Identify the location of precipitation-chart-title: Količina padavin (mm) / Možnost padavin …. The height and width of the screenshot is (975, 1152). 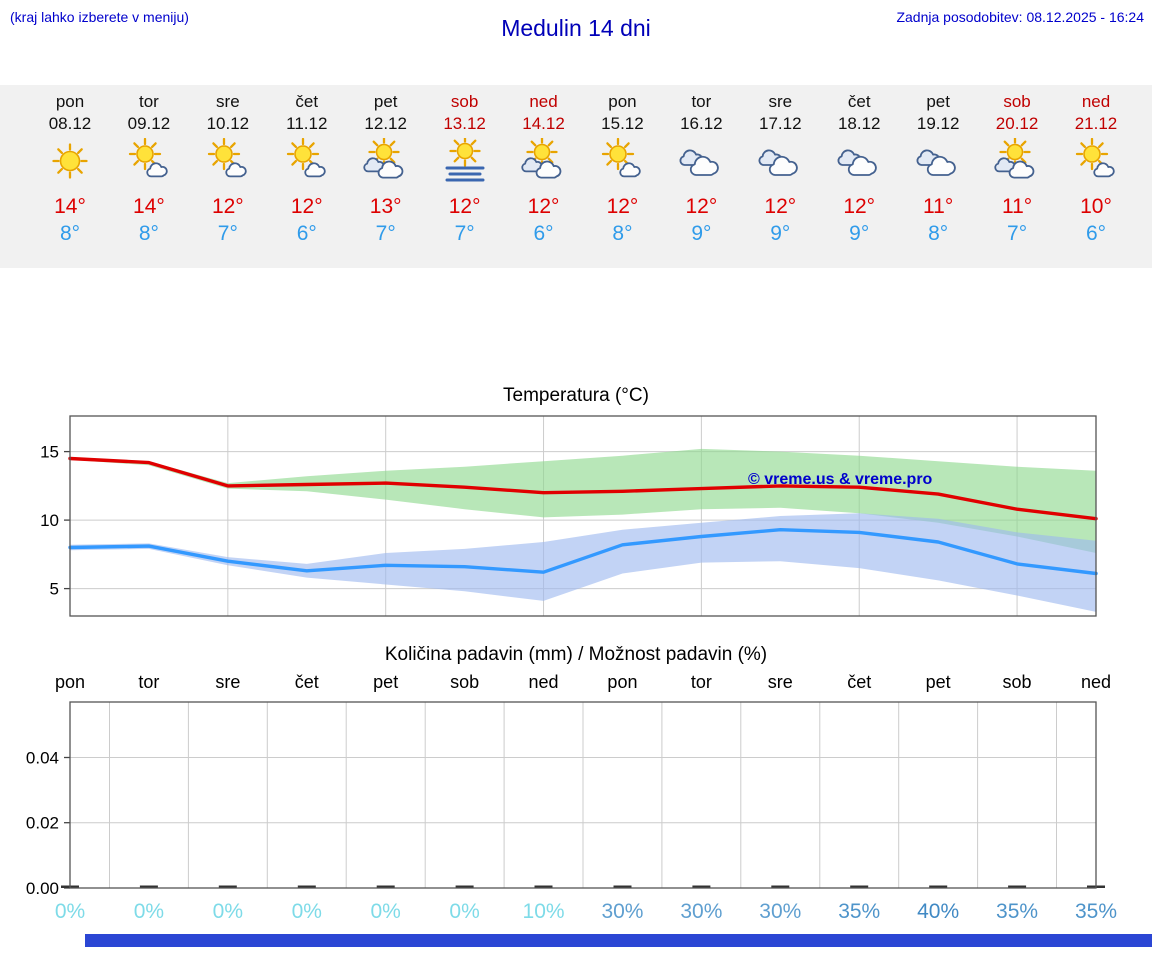
(576, 654).